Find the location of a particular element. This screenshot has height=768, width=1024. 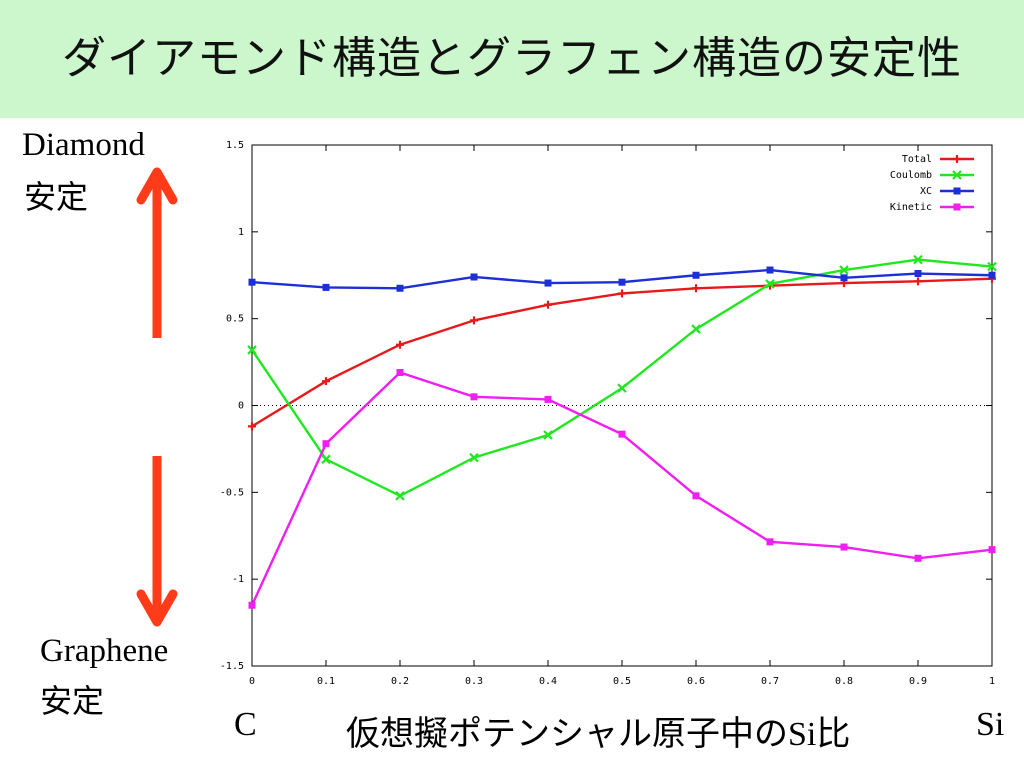

x-tick-label: 0.8 is located at coordinates (844, 681).